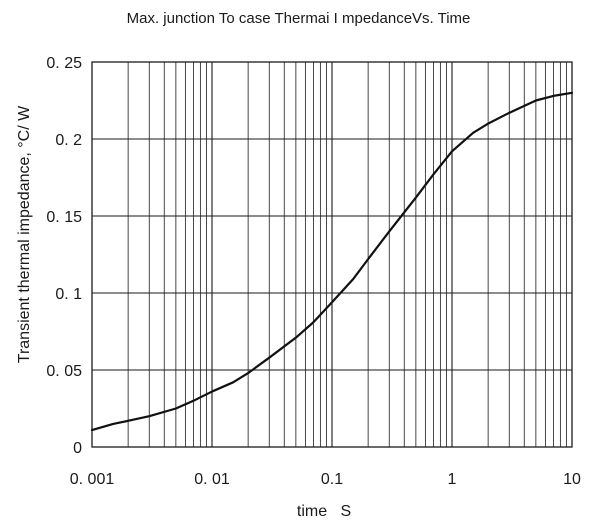  Describe the element at coordinates (64, 371) in the screenshot. I see `y-tick-label: 0. 05` at that location.